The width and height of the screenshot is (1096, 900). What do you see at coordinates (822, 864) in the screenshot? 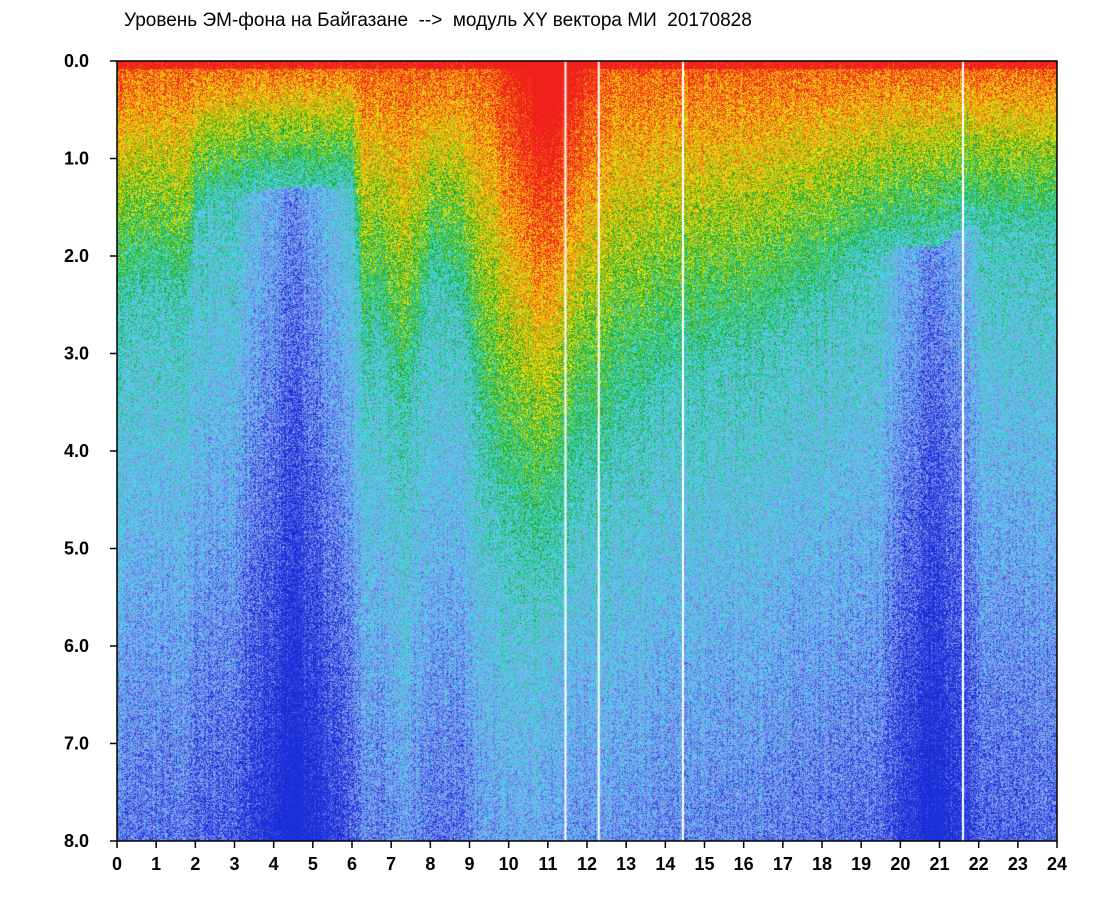
I see `x-tick-label: 18` at bounding box center [822, 864].